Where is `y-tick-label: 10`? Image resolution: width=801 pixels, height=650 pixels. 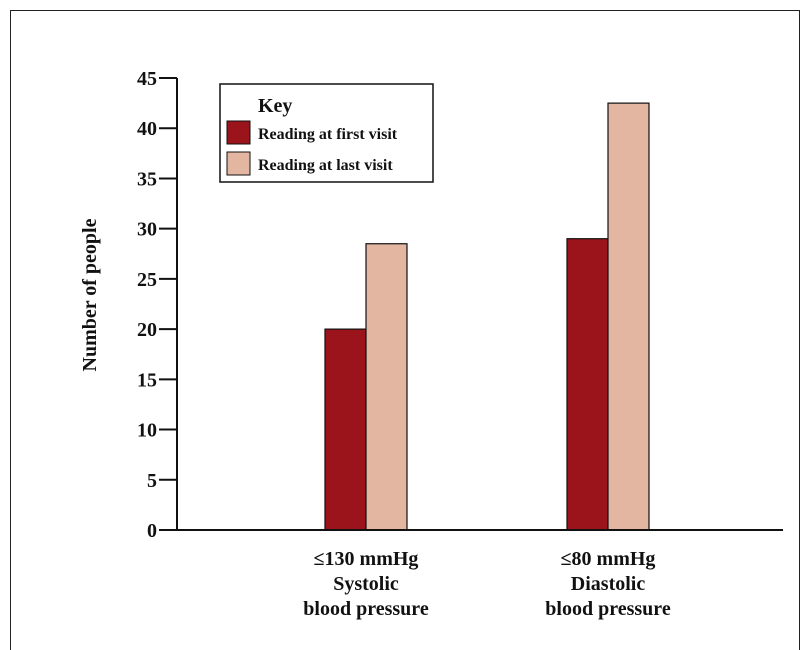
y-tick-label: 10 is located at coordinates (147, 431).